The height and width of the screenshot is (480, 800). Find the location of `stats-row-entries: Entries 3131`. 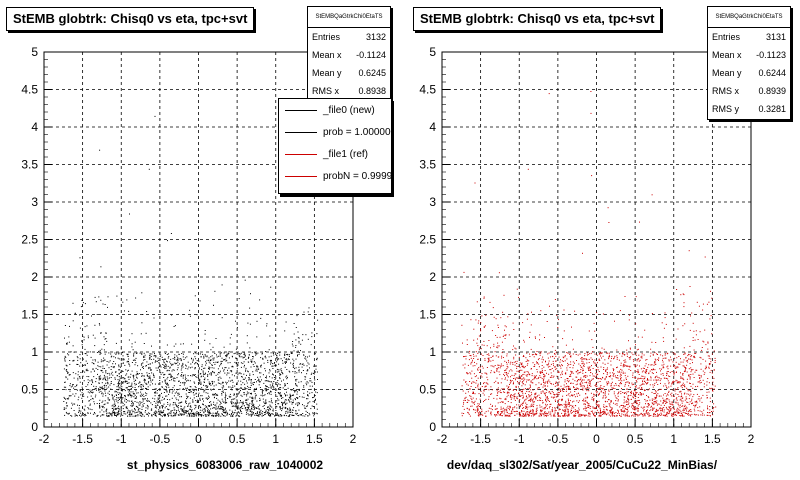

stats-row-entries: Entries 3131 is located at coordinates (749, 37).